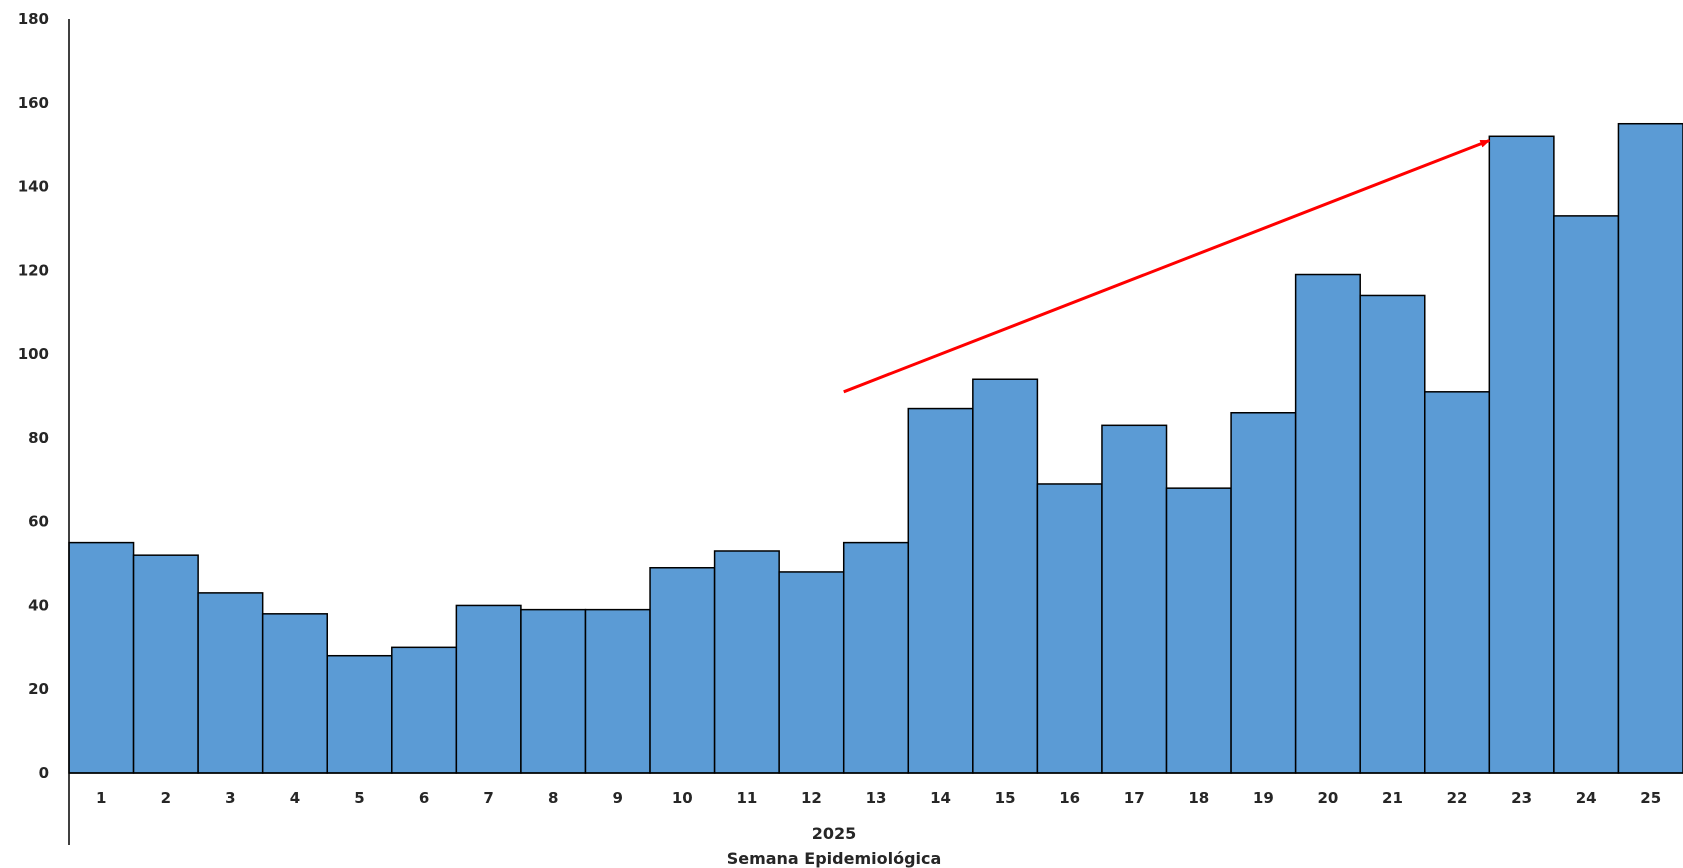 This screenshot has height=868, width=1683. Describe the element at coordinates (1327, 798) in the screenshot. I see `x-tick-label: 20` at that location.